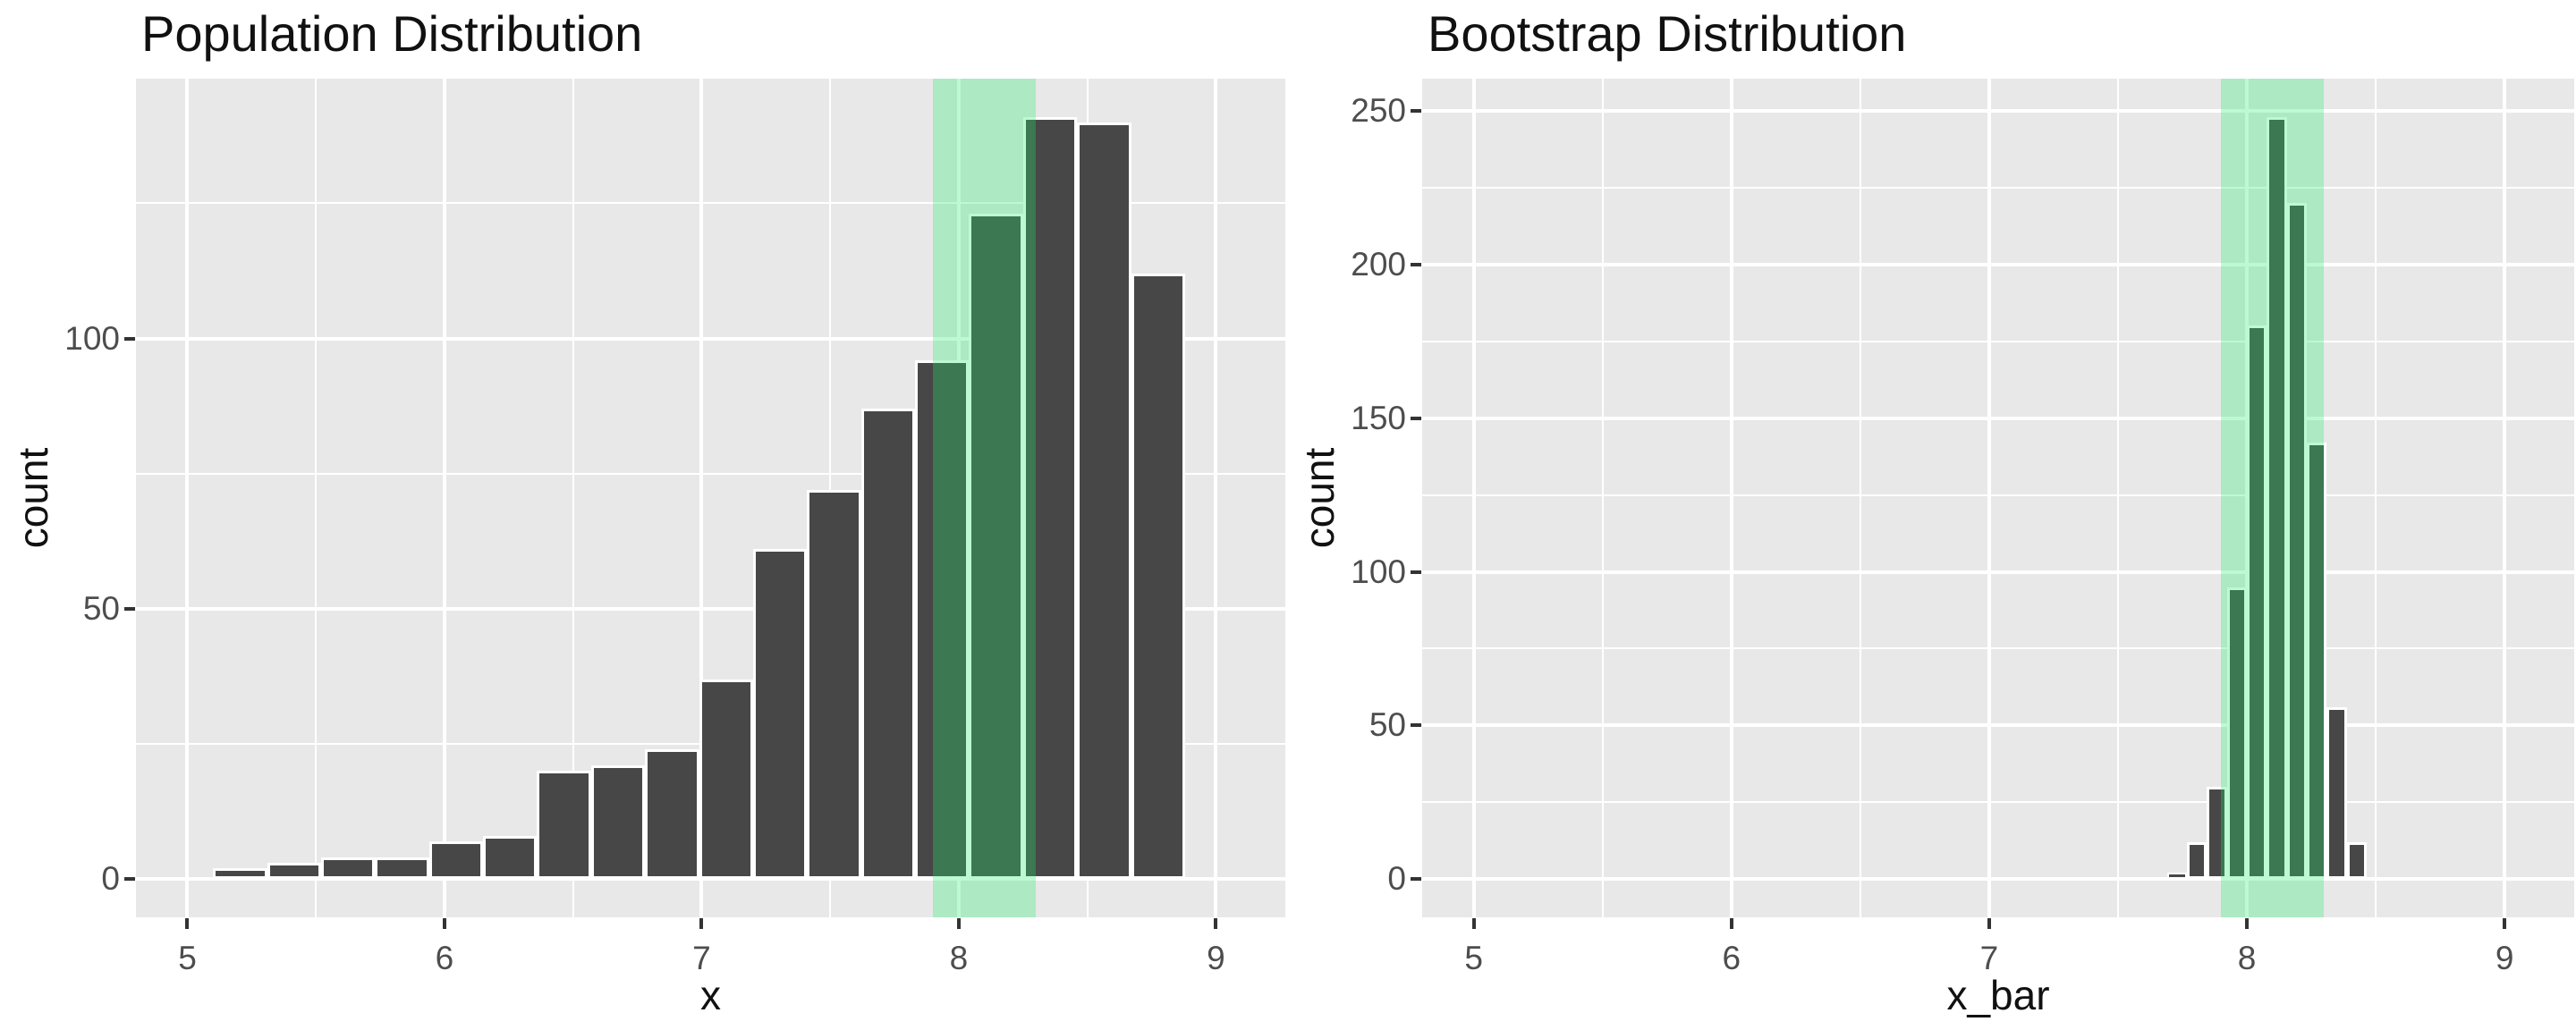 Image resolution: width=2576 pixels, height=1030 pixels. I want to click on y-tick-label: 150, so click(1378, 417).